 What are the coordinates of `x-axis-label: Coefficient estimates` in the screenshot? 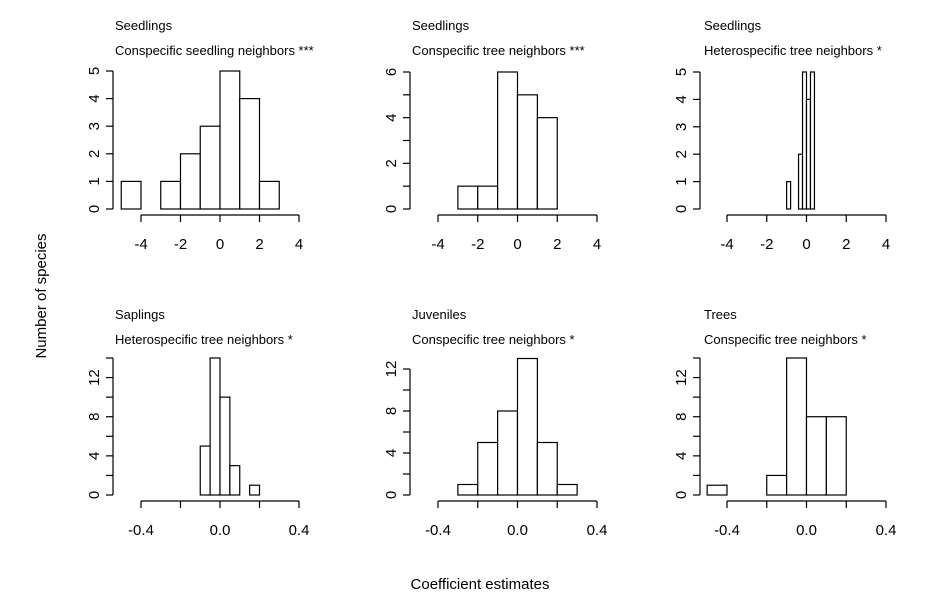 It's located at (480, 584).